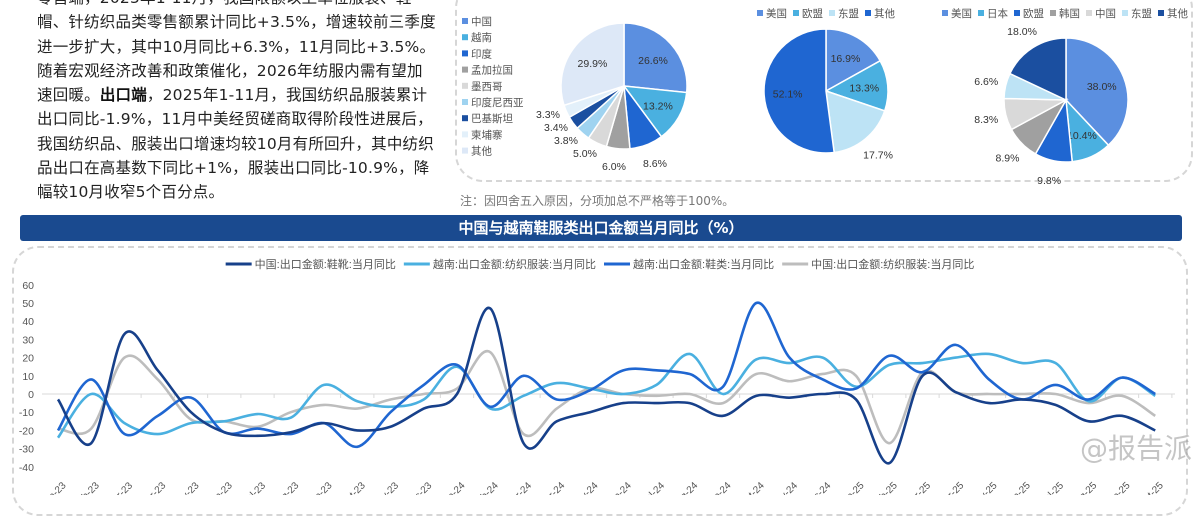 The height and width of the screenshot is (516, 1200). Describe the element at coordinates (918, 487) in the screenshot. I see `x-tick-label: Mar-25` at that location.